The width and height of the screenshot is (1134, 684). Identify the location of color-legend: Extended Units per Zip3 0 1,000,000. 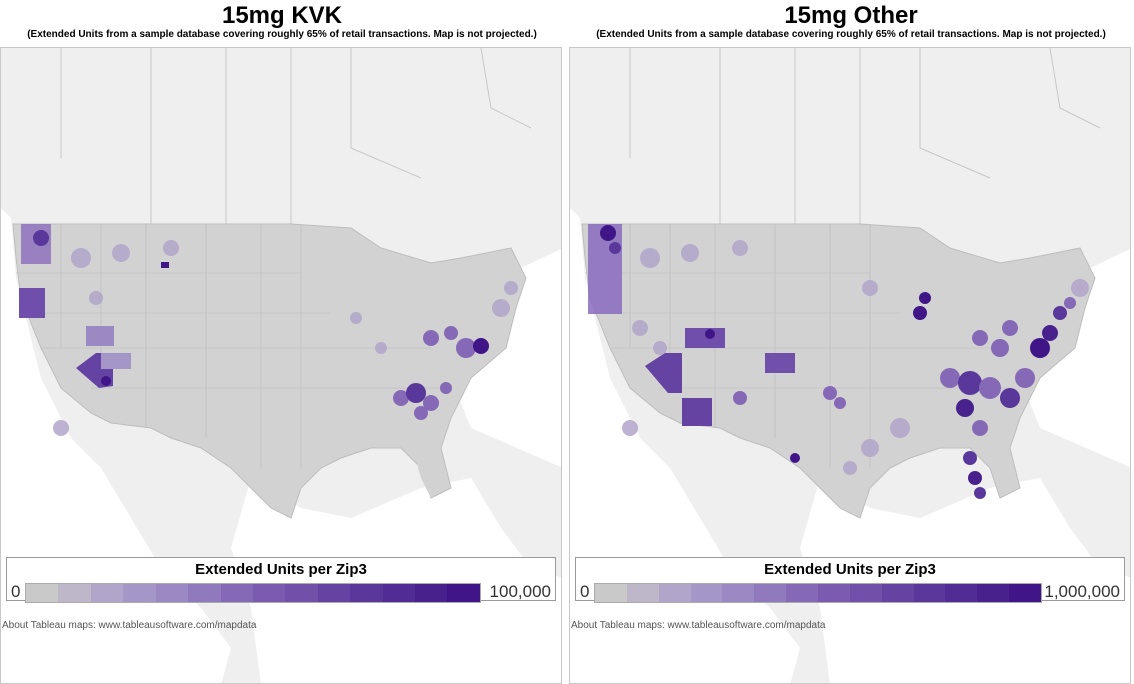
(850, 580).